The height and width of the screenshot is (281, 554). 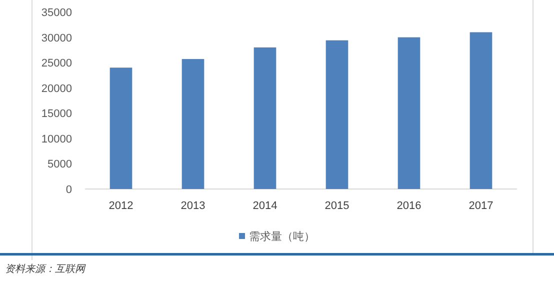 I want to click on y-tick-label: 20000, so click(x=56, y=88).